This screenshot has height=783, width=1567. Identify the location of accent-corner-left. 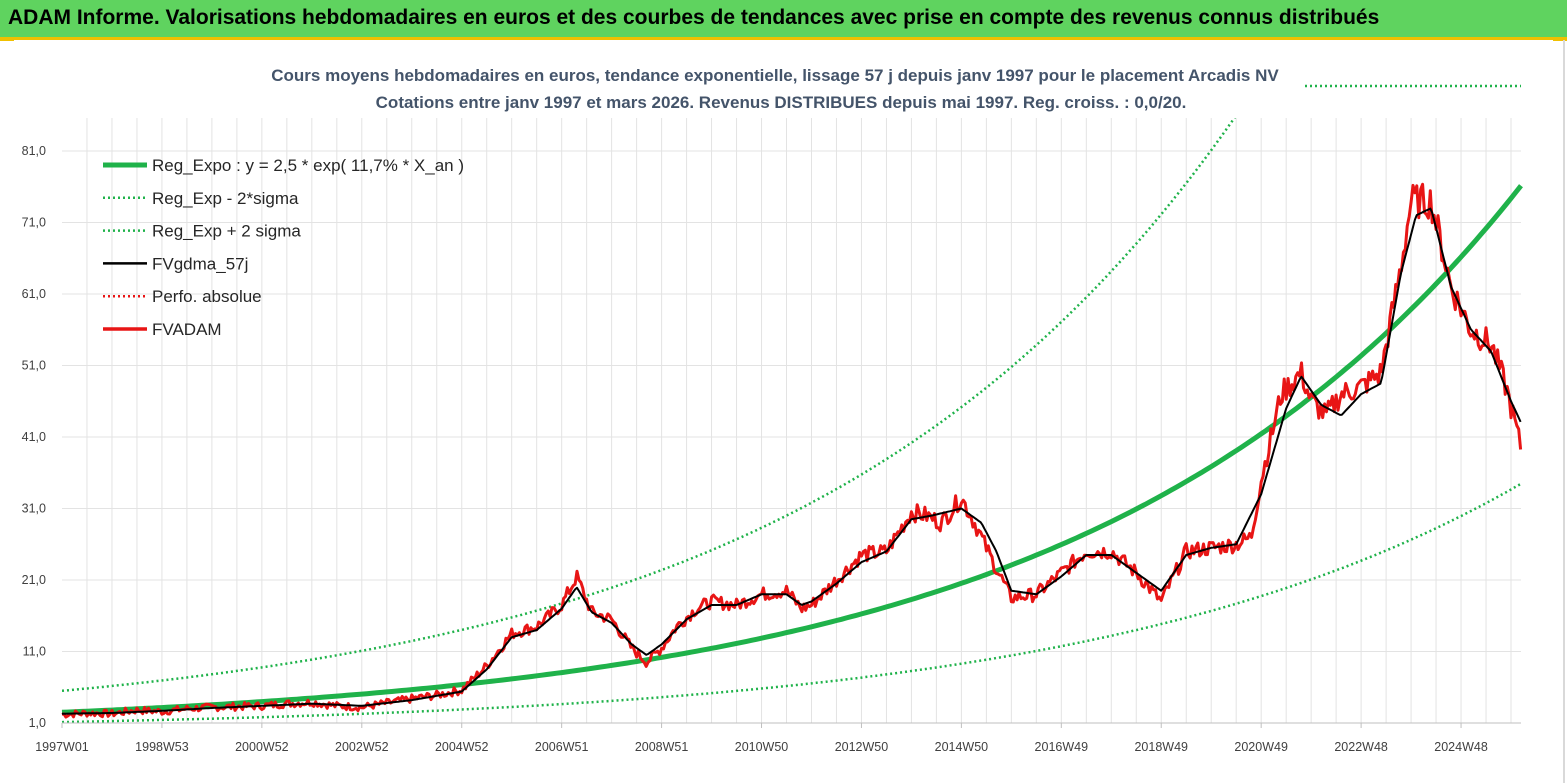
(7, 39).